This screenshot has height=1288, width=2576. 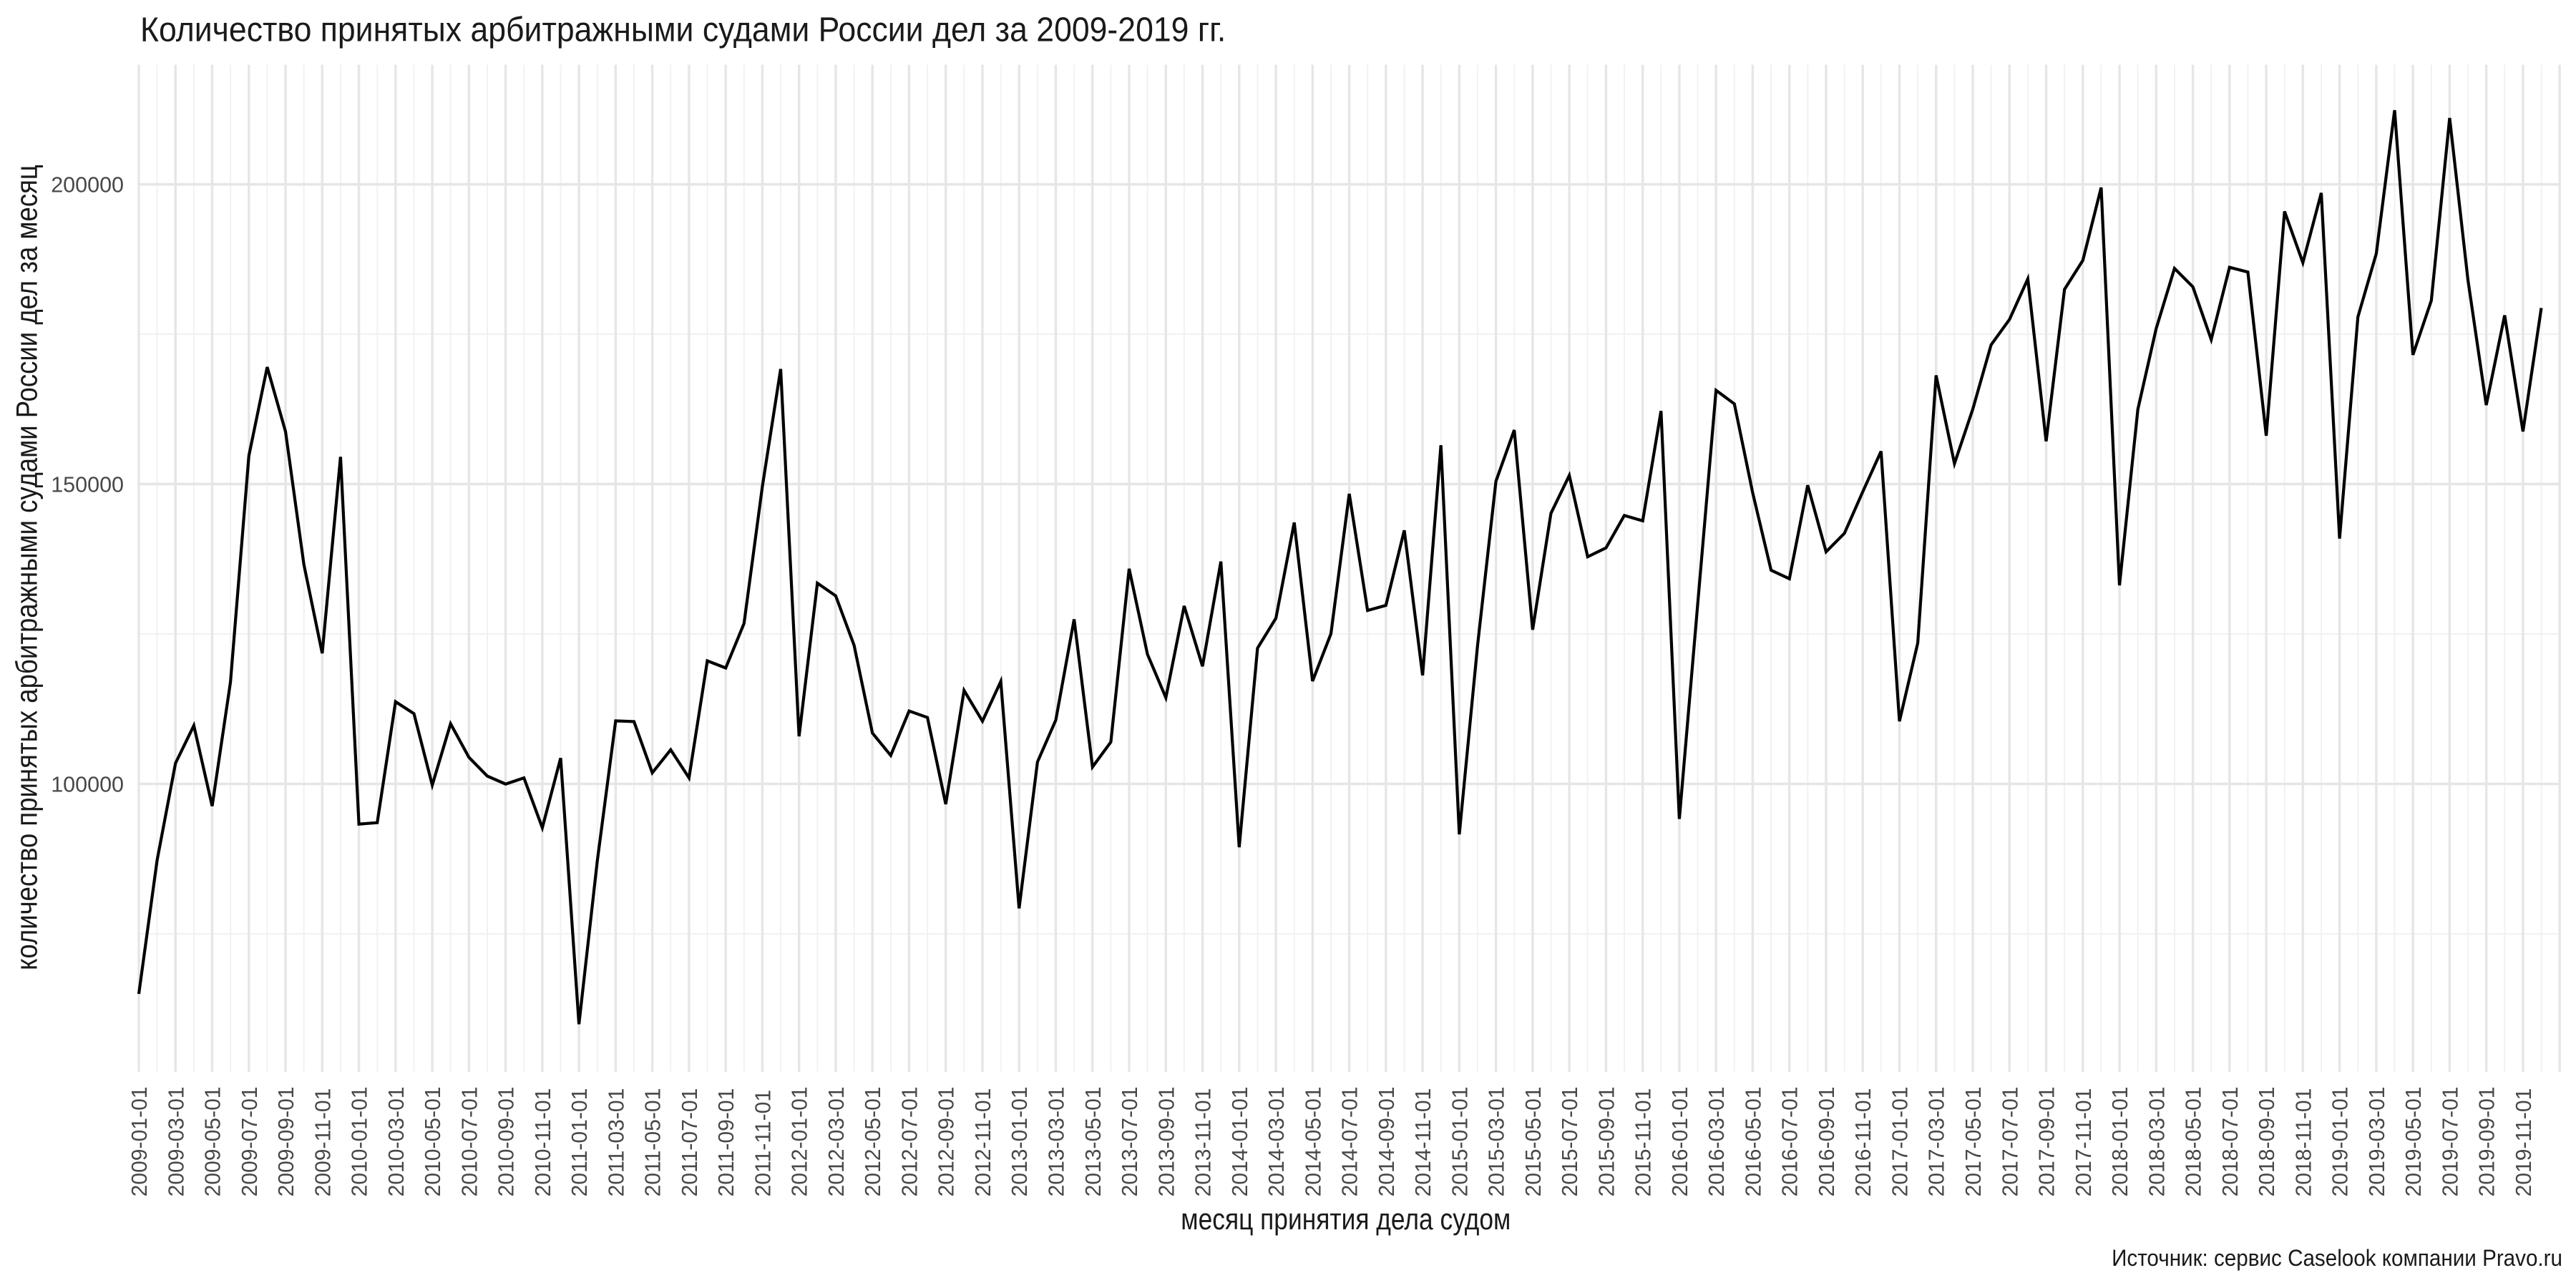 What do you see at coordinates (2414, 1141) in the screenshot?
I see `svg-text: 2019-05-01` at bounding box center [2414, 1141].